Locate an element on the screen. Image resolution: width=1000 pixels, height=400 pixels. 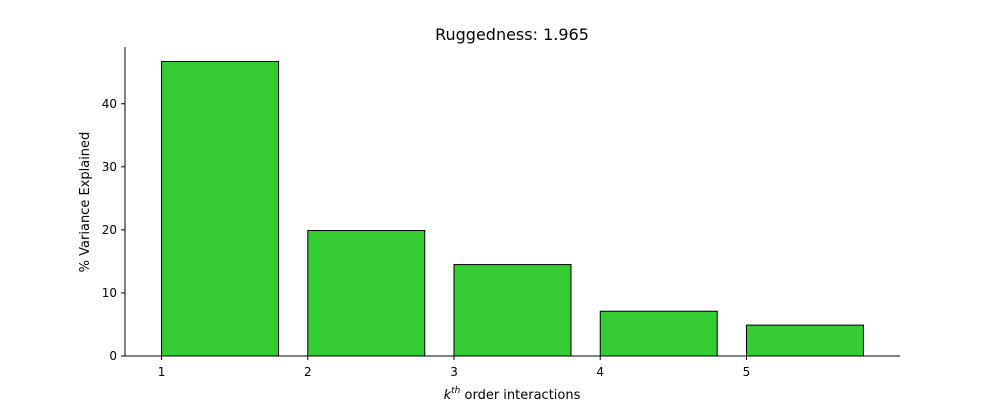
y-axis-label: % Variance Explained is located at coordinates (85, 202).